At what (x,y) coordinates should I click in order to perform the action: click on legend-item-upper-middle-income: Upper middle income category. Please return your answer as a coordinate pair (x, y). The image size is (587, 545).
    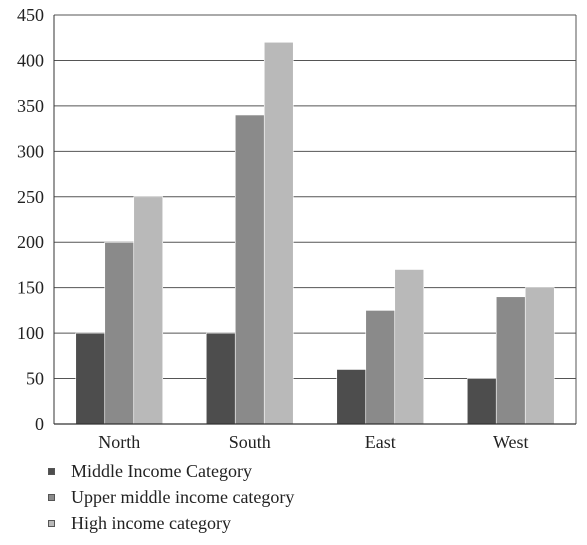
    Looking at the image, I should click on (169, 497).